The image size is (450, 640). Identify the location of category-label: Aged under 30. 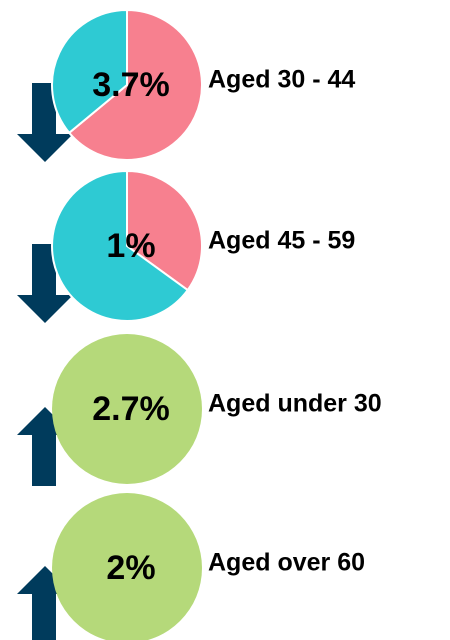
(295, 404).